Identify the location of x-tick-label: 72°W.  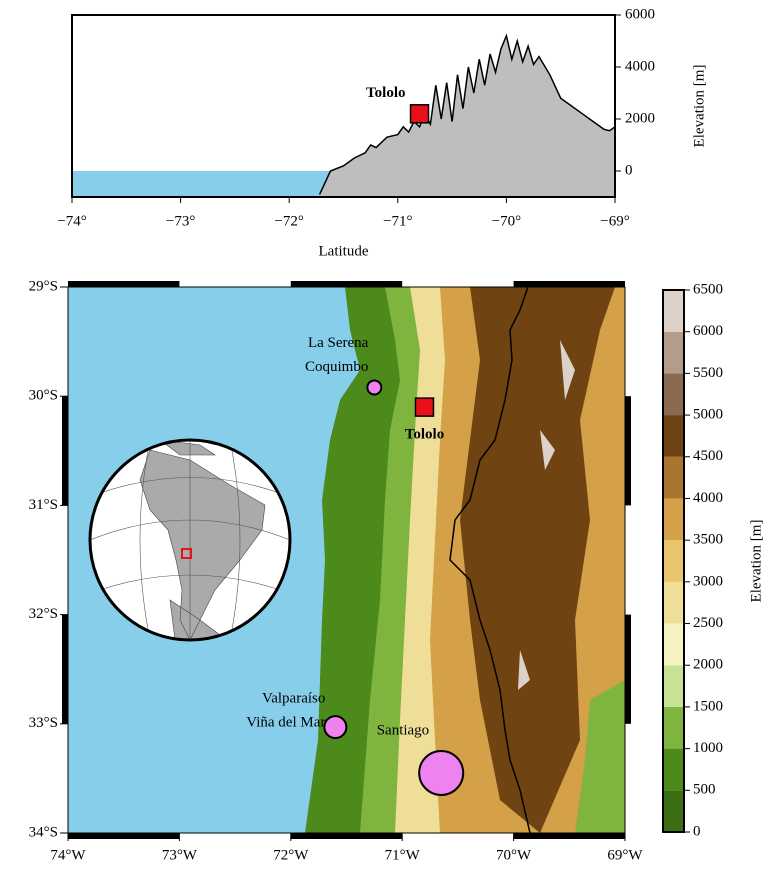
(291, 855).